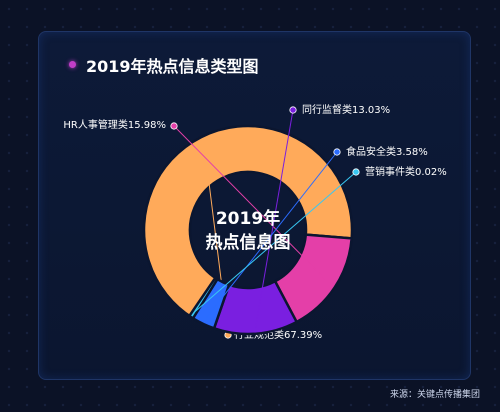 Image resolution: width=500 pixels, height=412 pixels. Describe the element at coordinates (406, 171) in the screenshot. I see `slice-label: 营销事件类0.02%` at that location.